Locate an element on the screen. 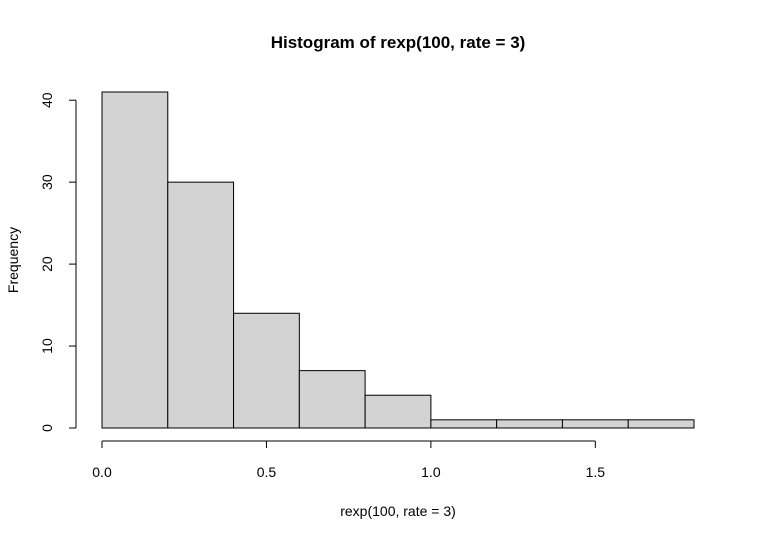 Image resolution: width=758 pixels, height=540 pixels. x-axis: 0.0 0.5 1.0 1.5 is located at coordinates (349, 460).